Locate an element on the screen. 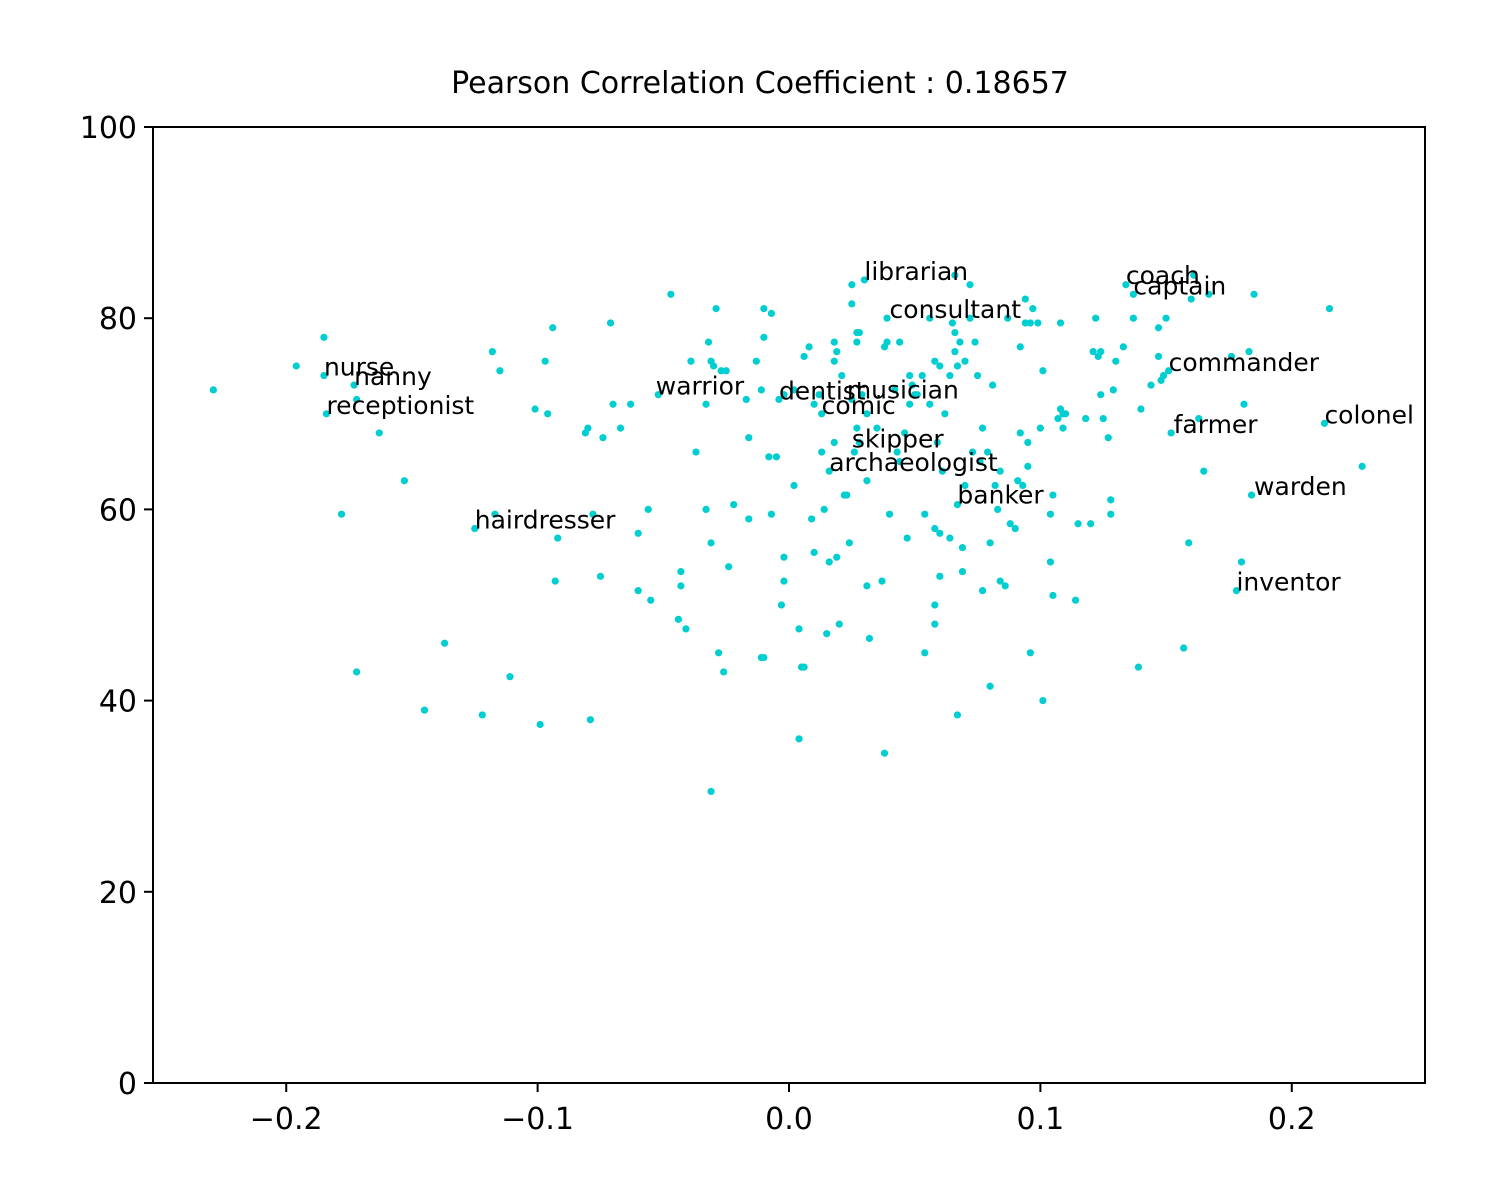 The width and height of the screenshot is (1500, 1200). point-annotation: banker is located at coordinates (1000, 495).